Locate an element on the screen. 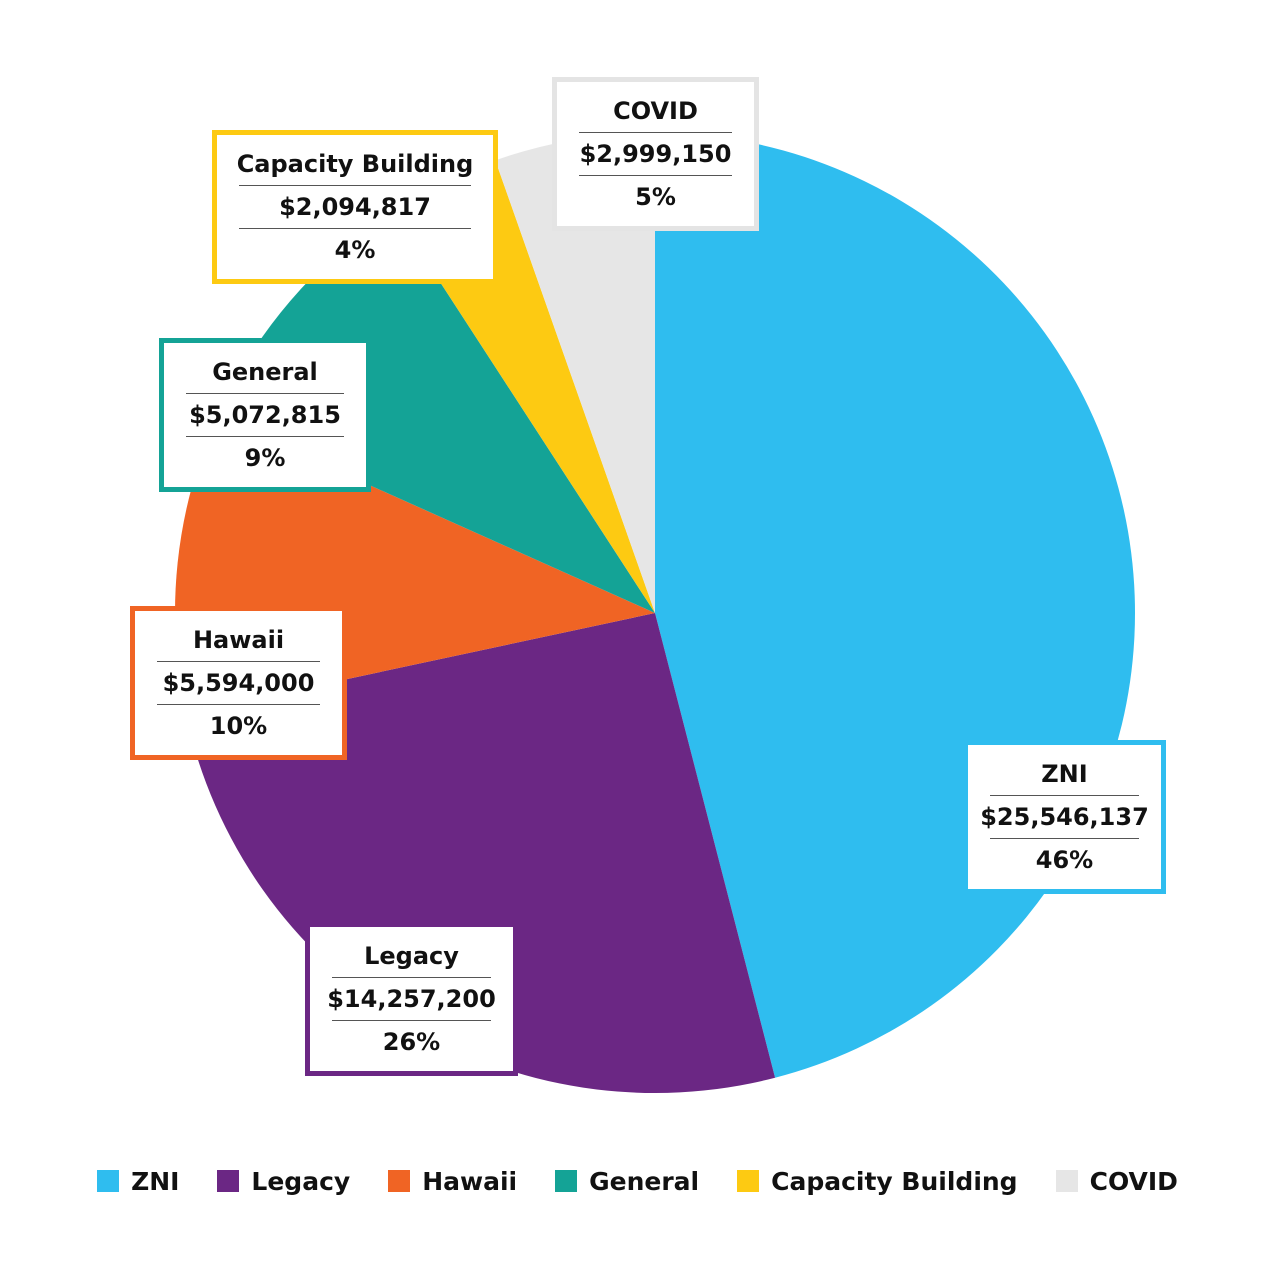 This screenshot has width=1275, height=1275. slice-label-amount: $2,094,817 is located at coordinates (355, 207).